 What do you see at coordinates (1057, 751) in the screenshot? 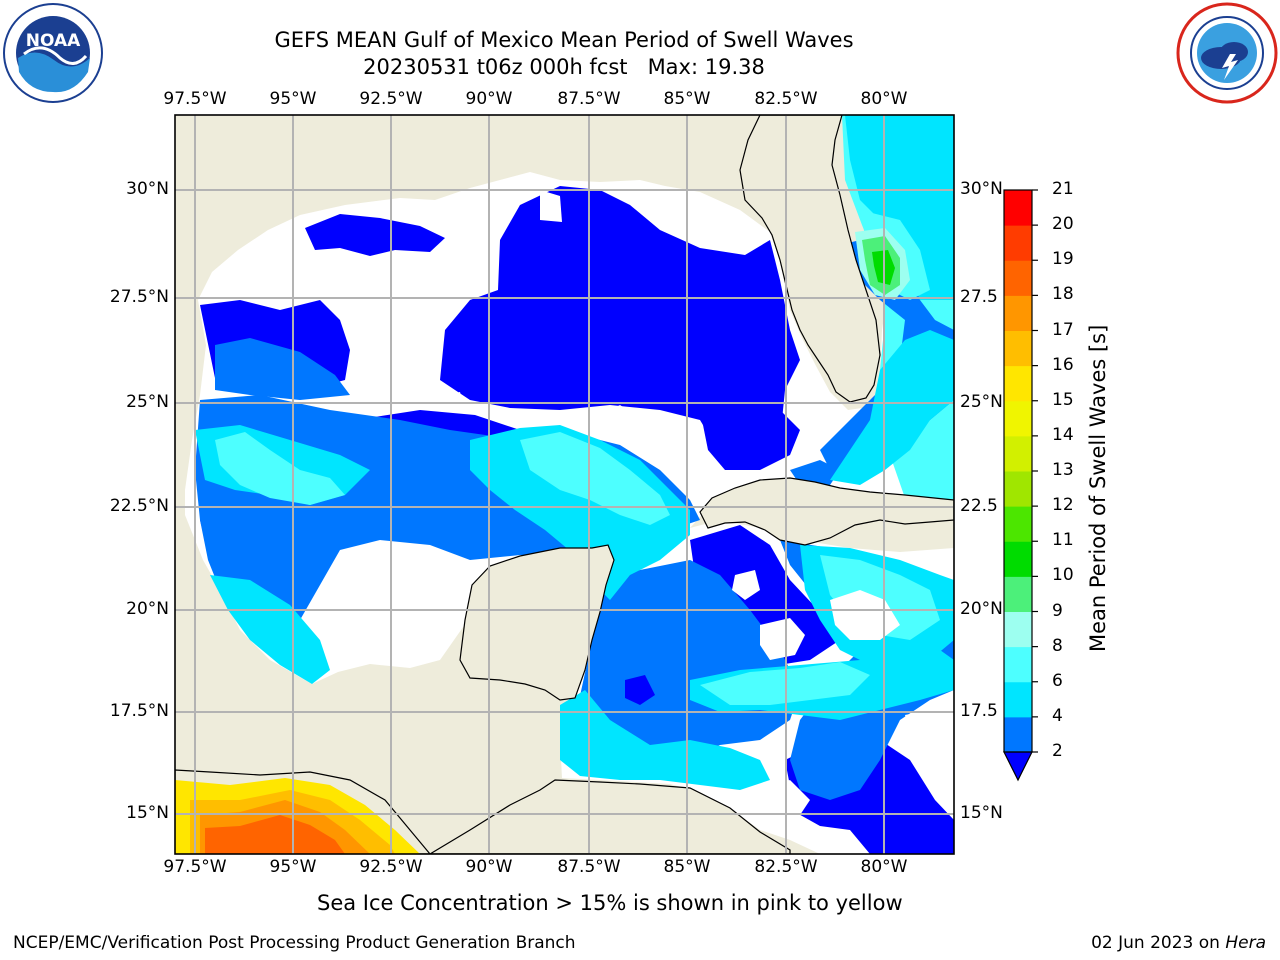
I see `colorbar-tick-label: 2` at bounding box center [1057, 751].